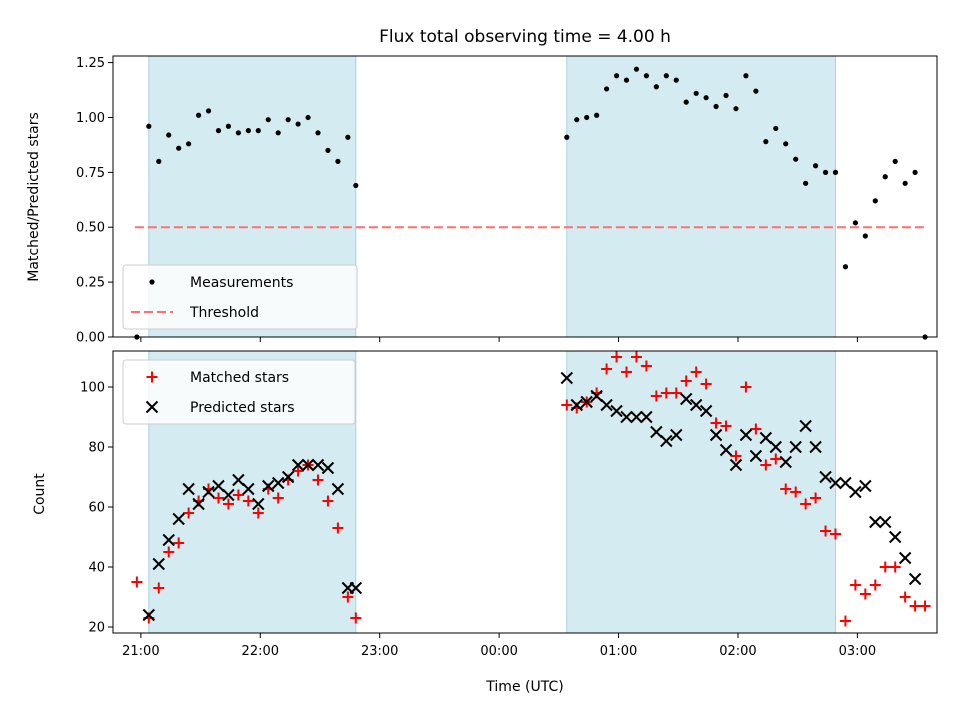 Image resolution: width=960 pixels, height=724 pixels. I want to click on legend-box, so click(240, 297).